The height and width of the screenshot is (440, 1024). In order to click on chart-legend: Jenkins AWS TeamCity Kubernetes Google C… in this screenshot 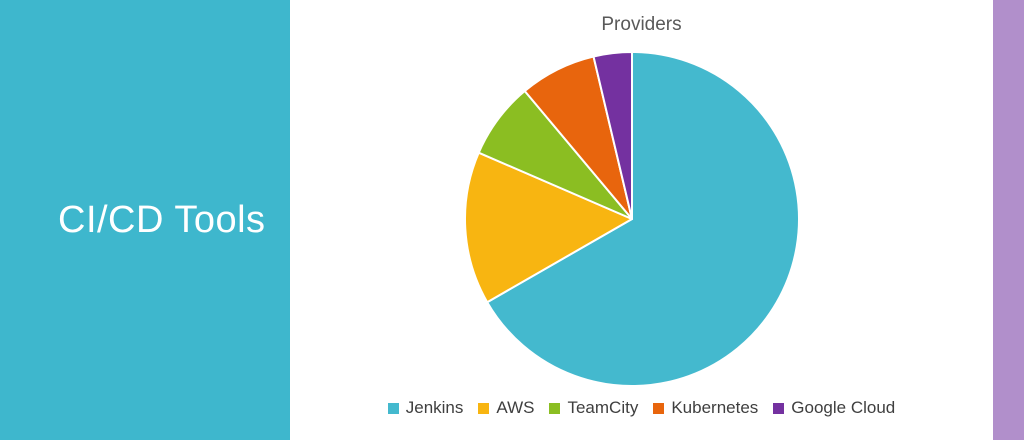, I will do `click(641, 408)`.